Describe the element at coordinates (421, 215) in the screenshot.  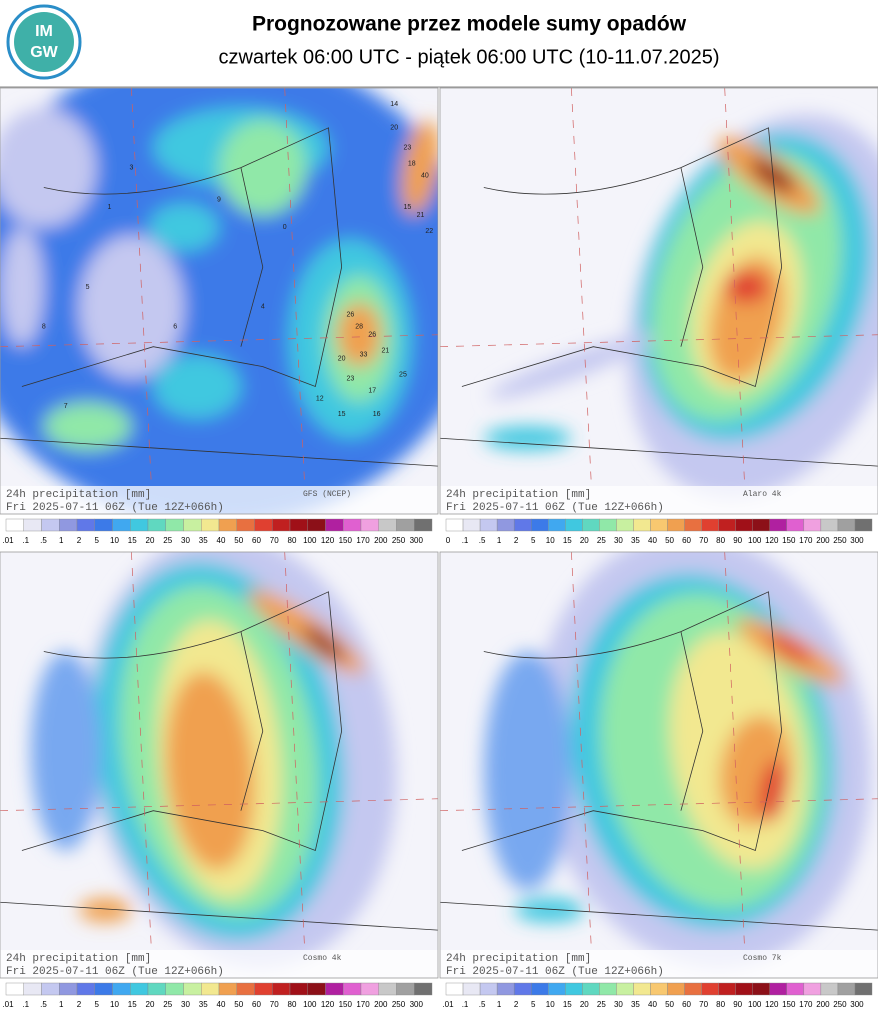
I see `map-value: 21` at that location.